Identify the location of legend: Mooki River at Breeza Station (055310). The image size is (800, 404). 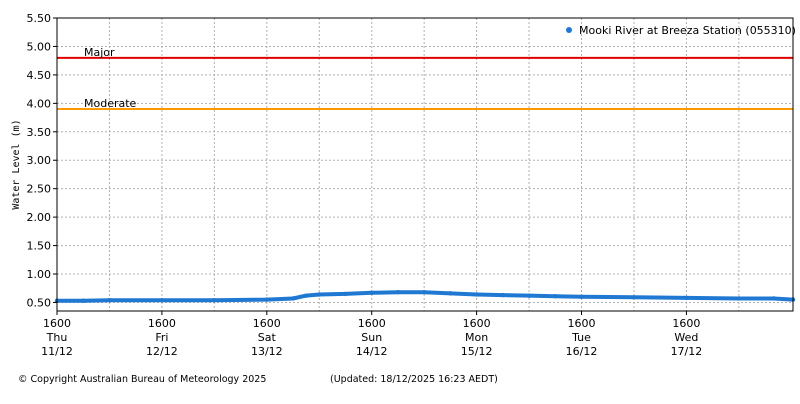
(681, 30).